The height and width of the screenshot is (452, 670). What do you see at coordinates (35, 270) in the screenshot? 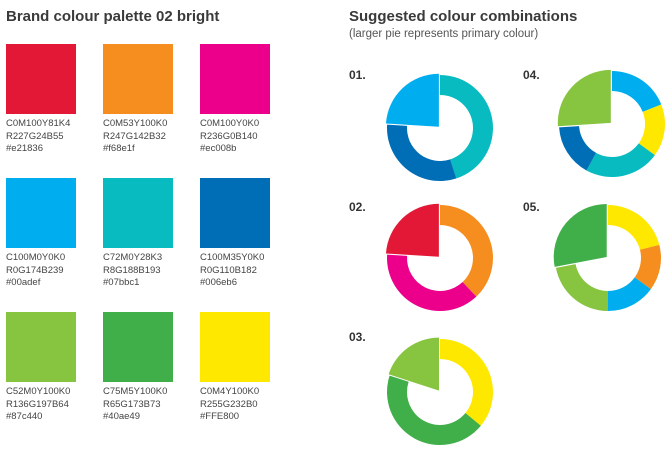
I see `swatch-rgb: R0G174B239` at bounding box center [35, 270].